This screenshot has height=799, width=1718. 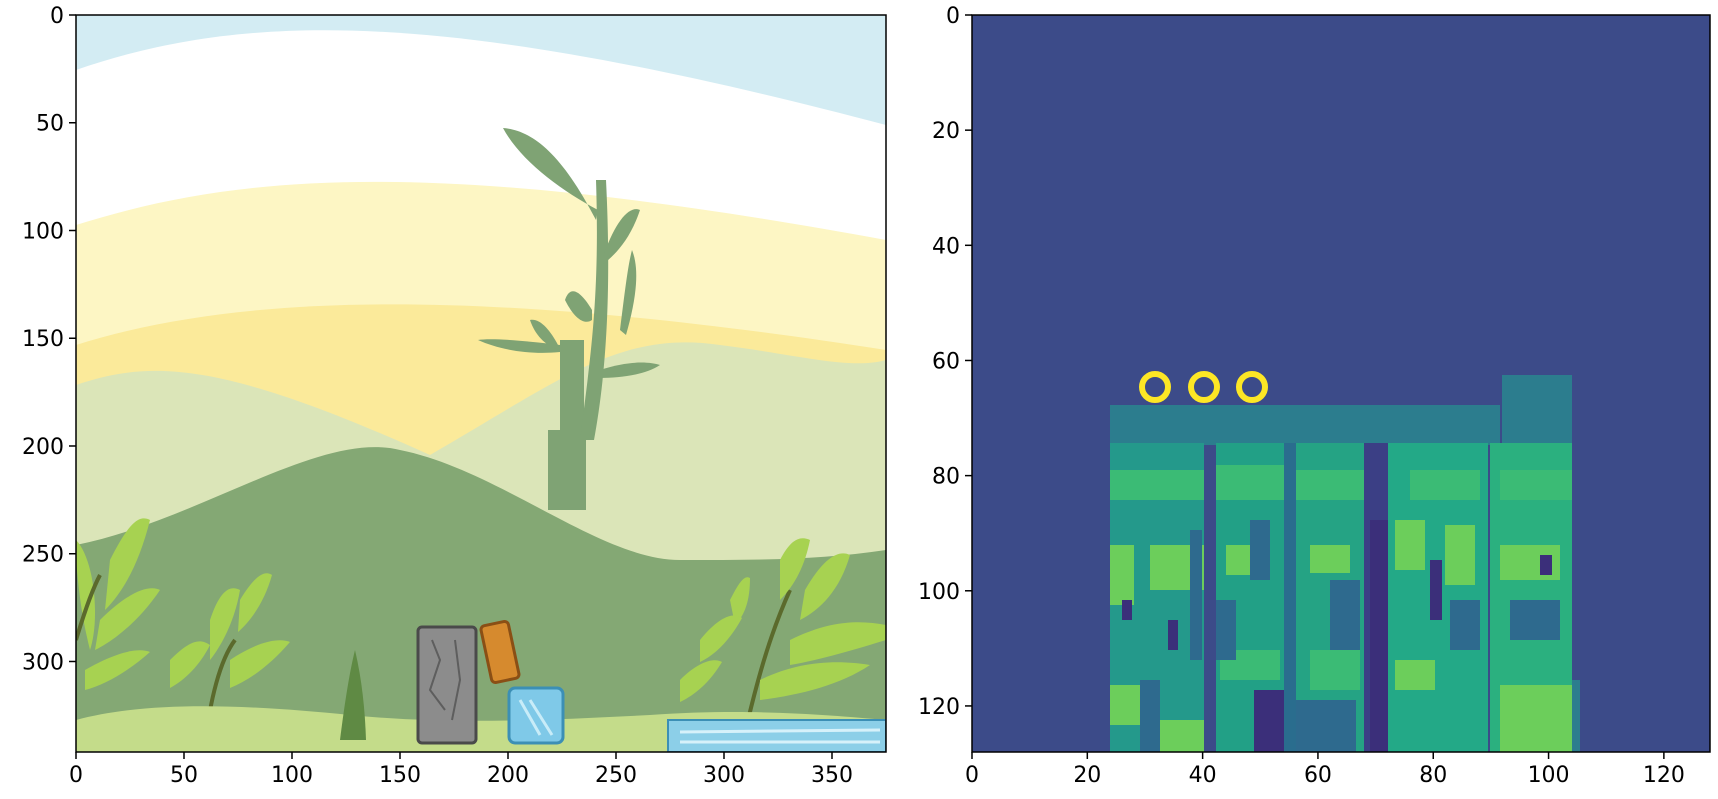 What do you see at coordinates (43, 339) in the screenshot?
I see `left_plot-y-tick-label: 150` at bounding box center [43, 339].